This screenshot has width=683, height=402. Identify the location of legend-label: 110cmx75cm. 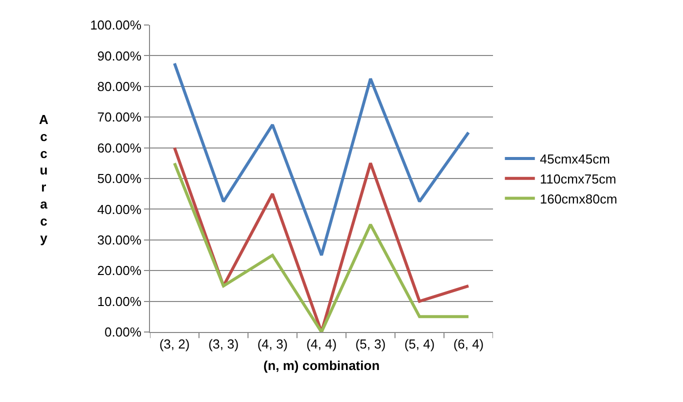
(578, 178).